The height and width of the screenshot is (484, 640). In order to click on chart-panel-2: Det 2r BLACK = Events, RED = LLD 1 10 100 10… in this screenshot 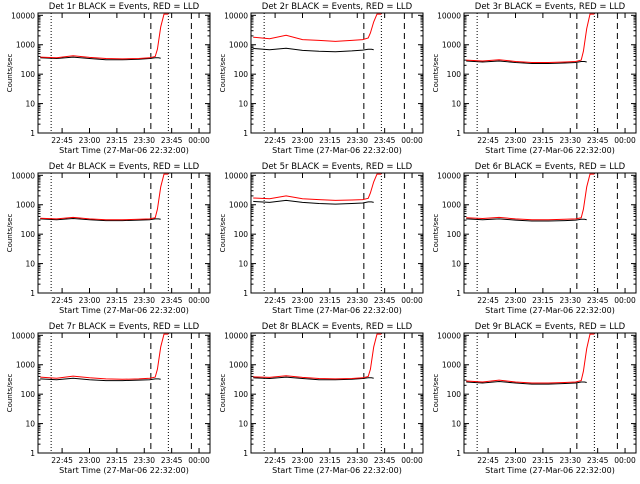, I will do `click(321, 78)`.